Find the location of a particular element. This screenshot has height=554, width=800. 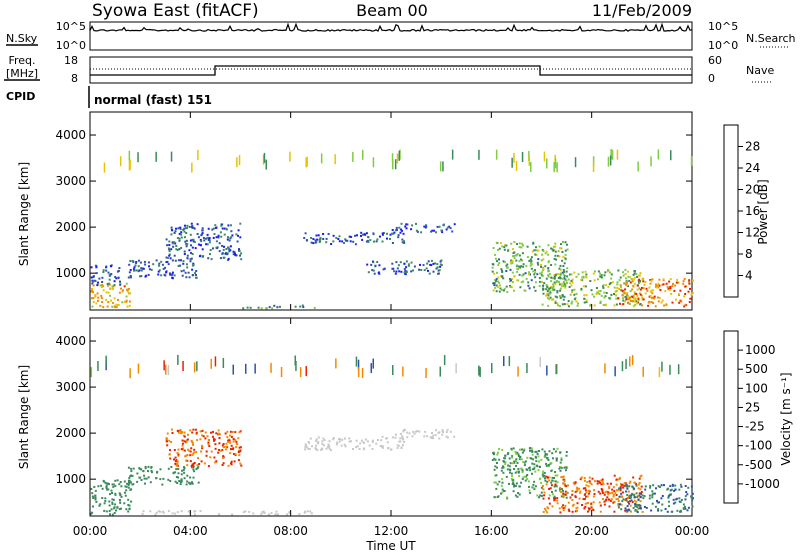

x-tick-label: 16:00 is located at coordinates (491, 531).